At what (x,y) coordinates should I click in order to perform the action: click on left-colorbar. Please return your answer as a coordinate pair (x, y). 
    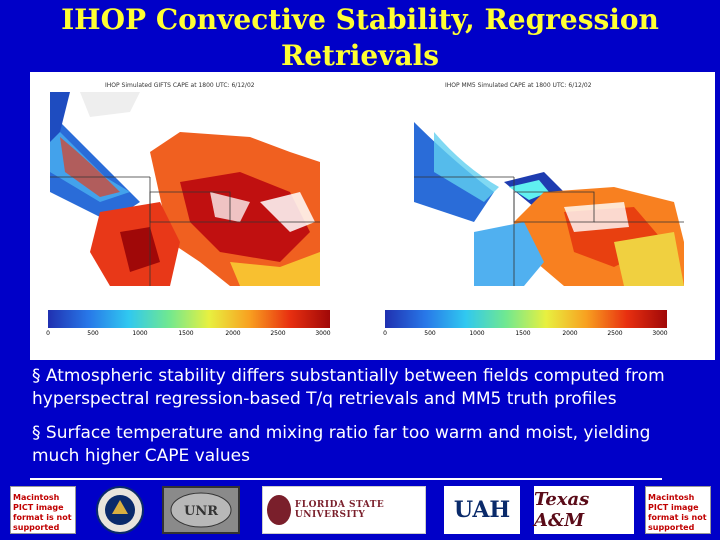
    Looking at the image, I should click on (189, 319).